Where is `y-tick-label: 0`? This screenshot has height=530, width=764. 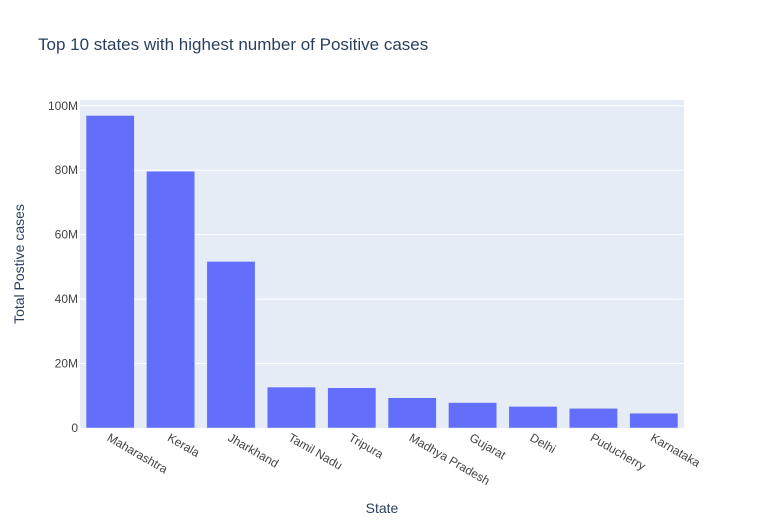
y-tick-label: 0 is located at coordinates (74, 428).